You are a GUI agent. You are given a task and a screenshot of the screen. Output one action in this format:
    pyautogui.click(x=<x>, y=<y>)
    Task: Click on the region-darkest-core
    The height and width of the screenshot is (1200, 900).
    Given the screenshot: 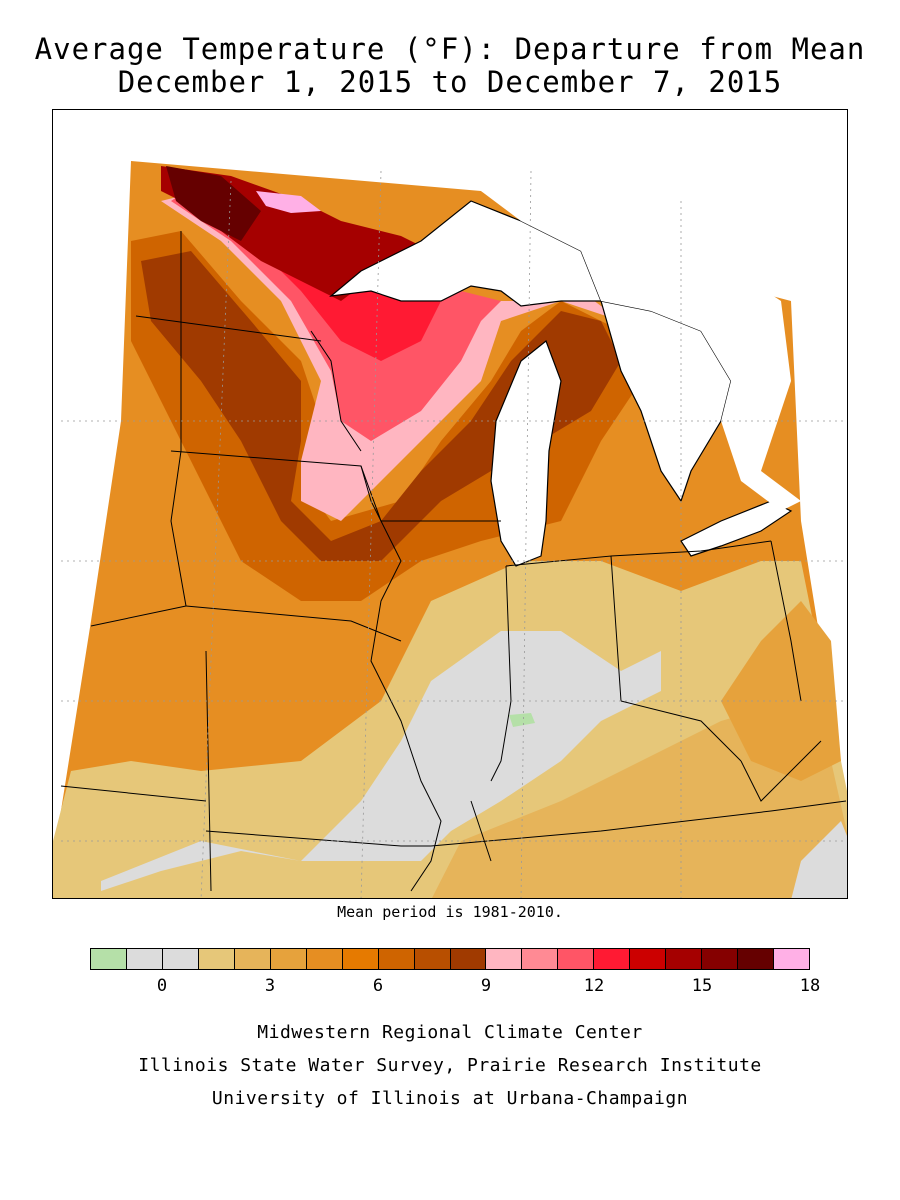 What is the action you would take?
    pyautogui.click(x=213, y=203)
    